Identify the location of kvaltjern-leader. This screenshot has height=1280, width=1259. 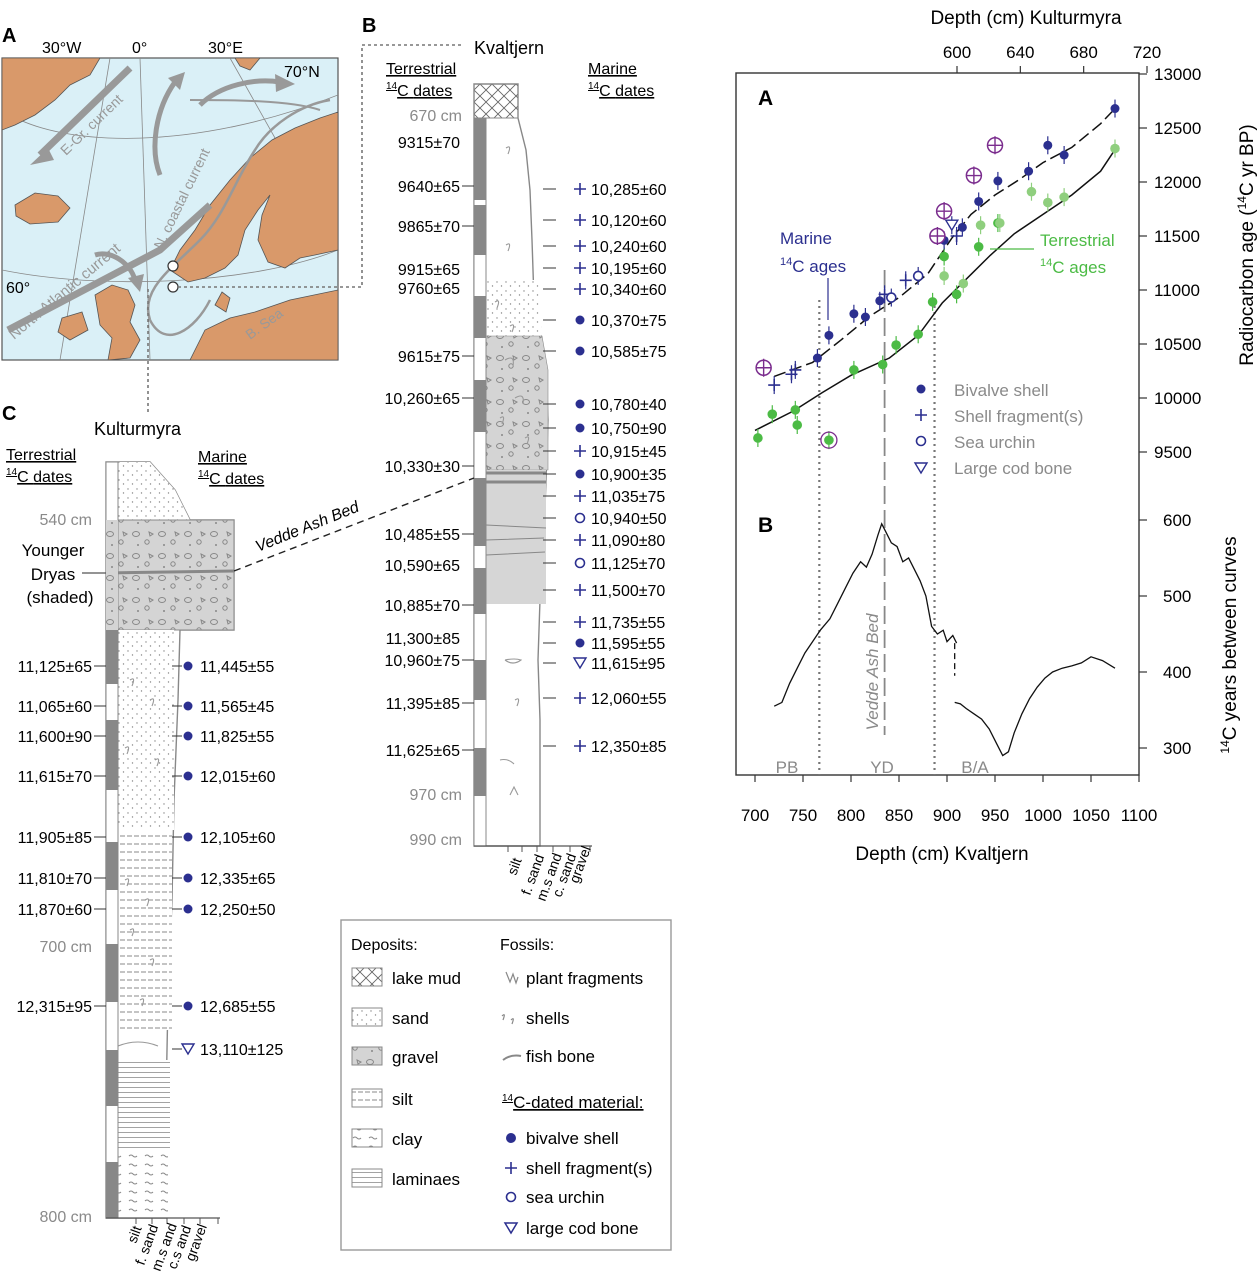
(320, 166).